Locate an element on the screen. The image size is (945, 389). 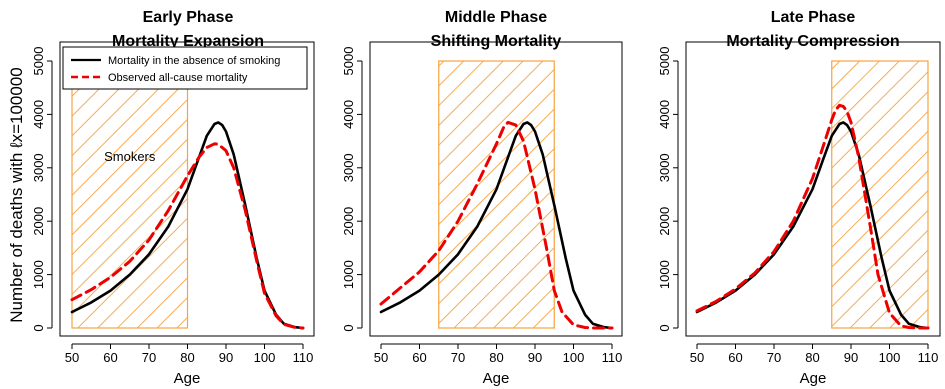
legend-box is located at coordinates (185, 68).